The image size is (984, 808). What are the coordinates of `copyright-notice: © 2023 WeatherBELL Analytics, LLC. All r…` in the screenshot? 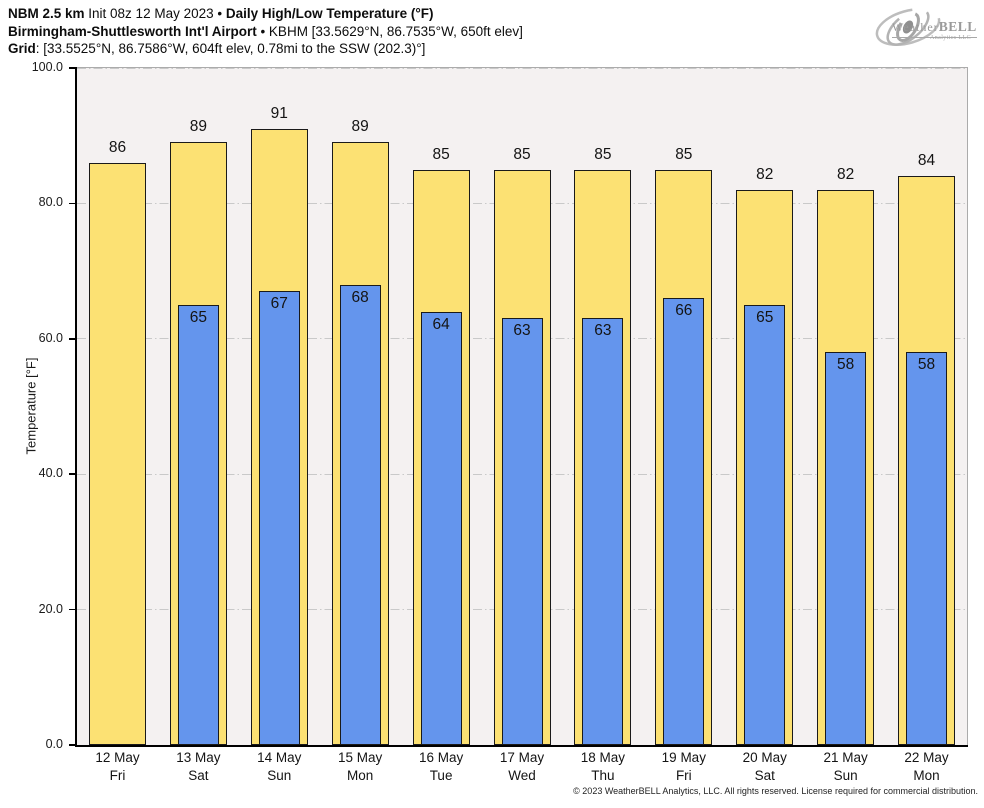 It's located at (775, 791).